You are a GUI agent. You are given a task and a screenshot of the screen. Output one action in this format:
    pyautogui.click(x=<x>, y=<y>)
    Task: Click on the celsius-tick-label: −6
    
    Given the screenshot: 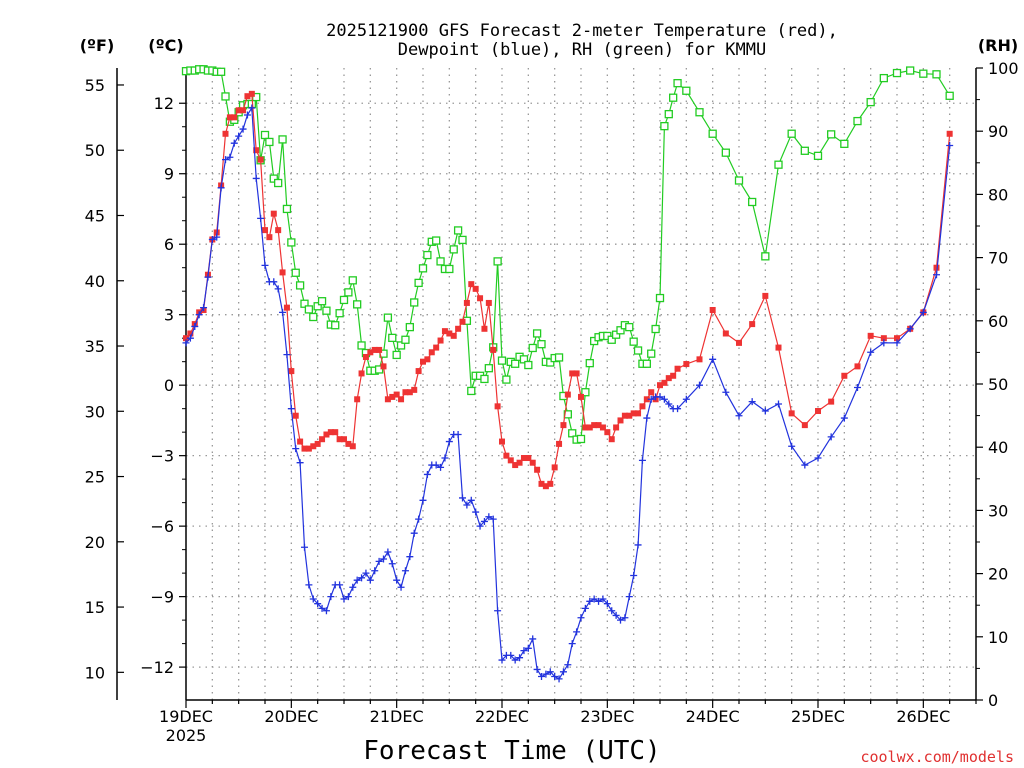 What is the action you would take?
    pyautogui.click(x=162, y=526)
    